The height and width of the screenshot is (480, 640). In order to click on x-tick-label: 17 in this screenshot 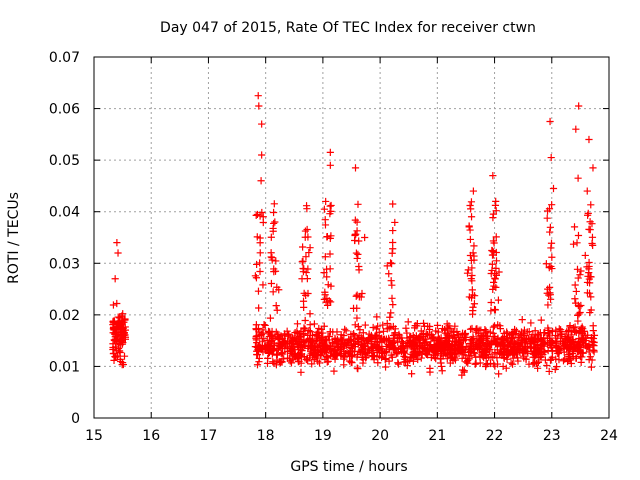, I will do `click(209, 436)`.